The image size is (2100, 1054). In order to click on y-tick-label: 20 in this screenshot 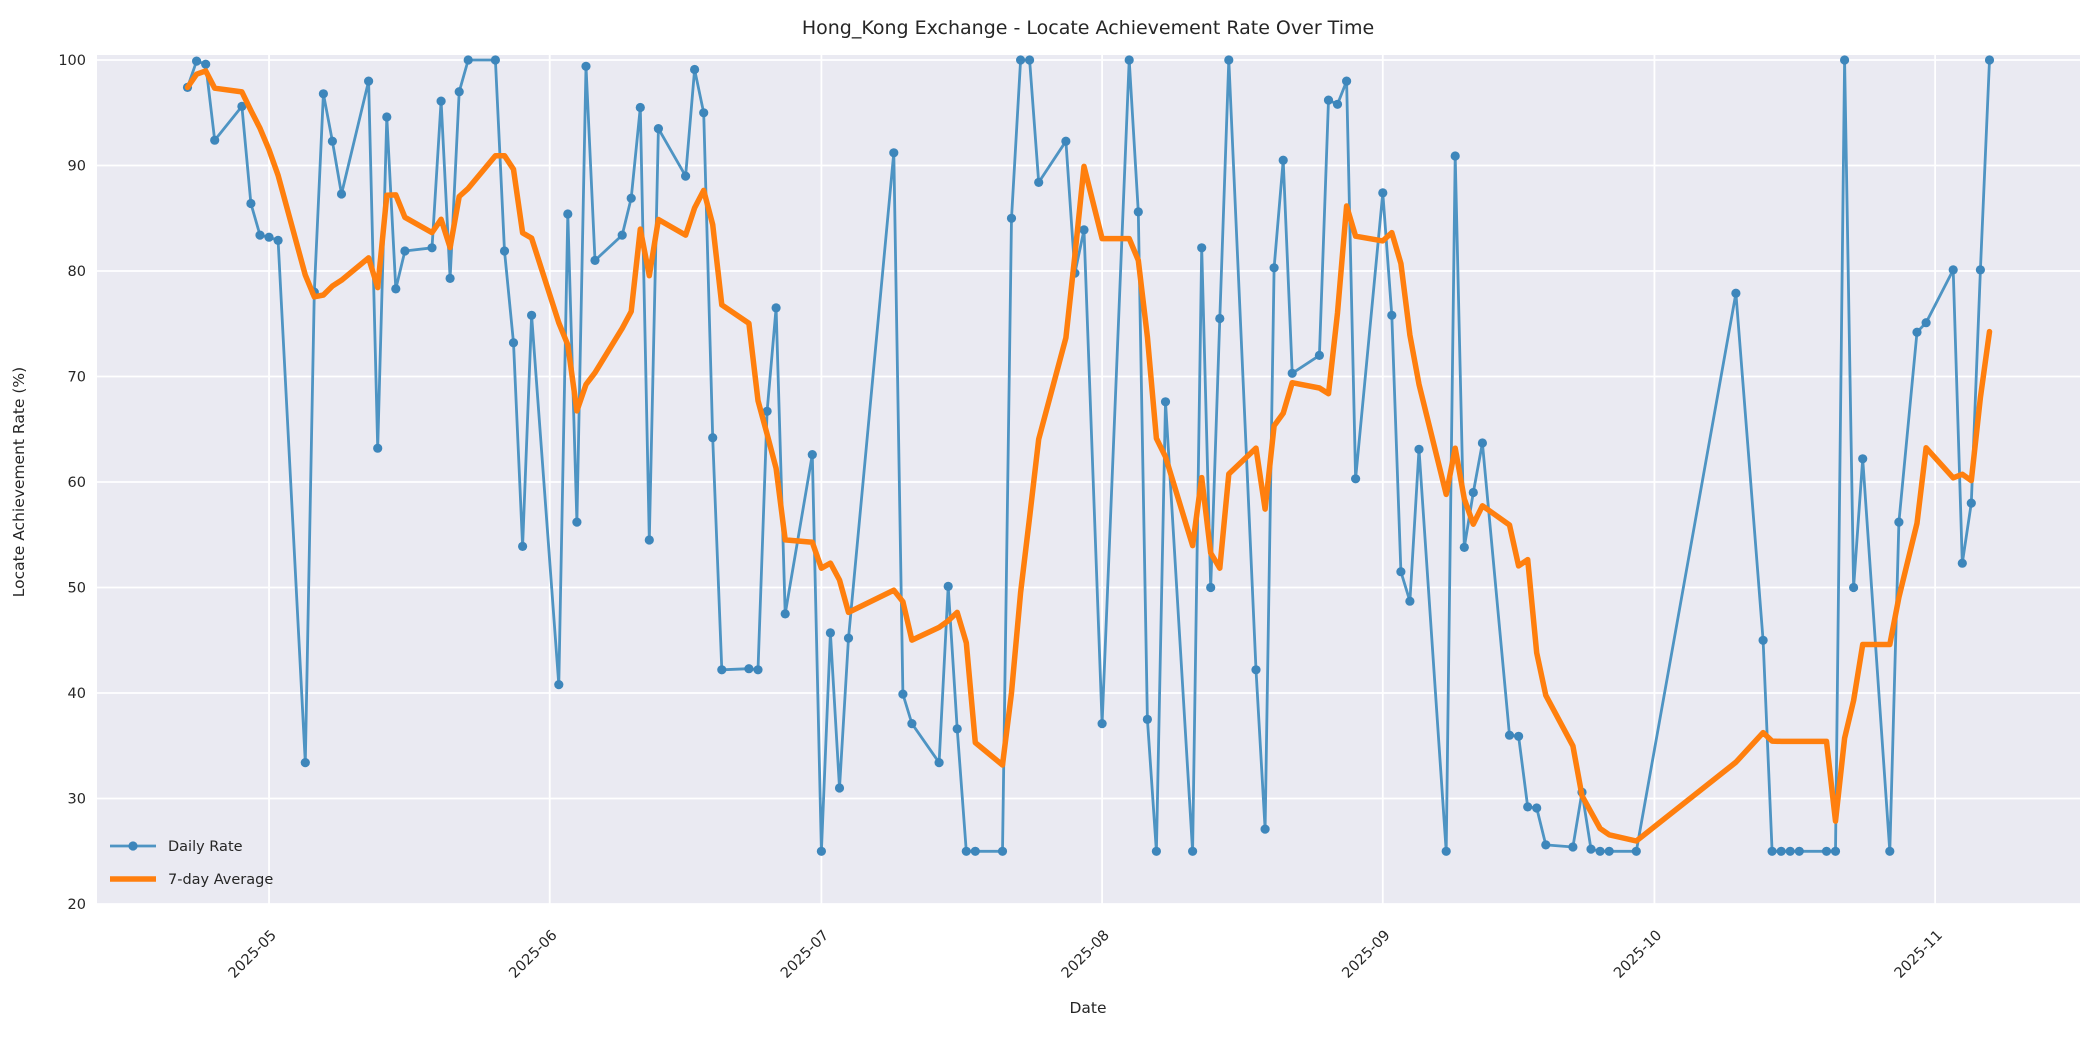, I will do `click(77, 905)`.